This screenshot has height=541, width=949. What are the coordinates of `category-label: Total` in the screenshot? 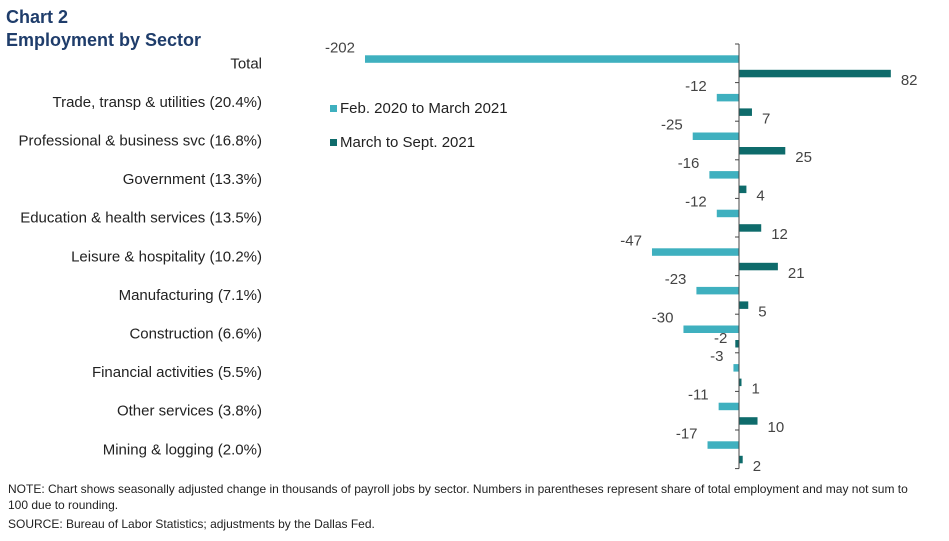 It's located at (246, 63).